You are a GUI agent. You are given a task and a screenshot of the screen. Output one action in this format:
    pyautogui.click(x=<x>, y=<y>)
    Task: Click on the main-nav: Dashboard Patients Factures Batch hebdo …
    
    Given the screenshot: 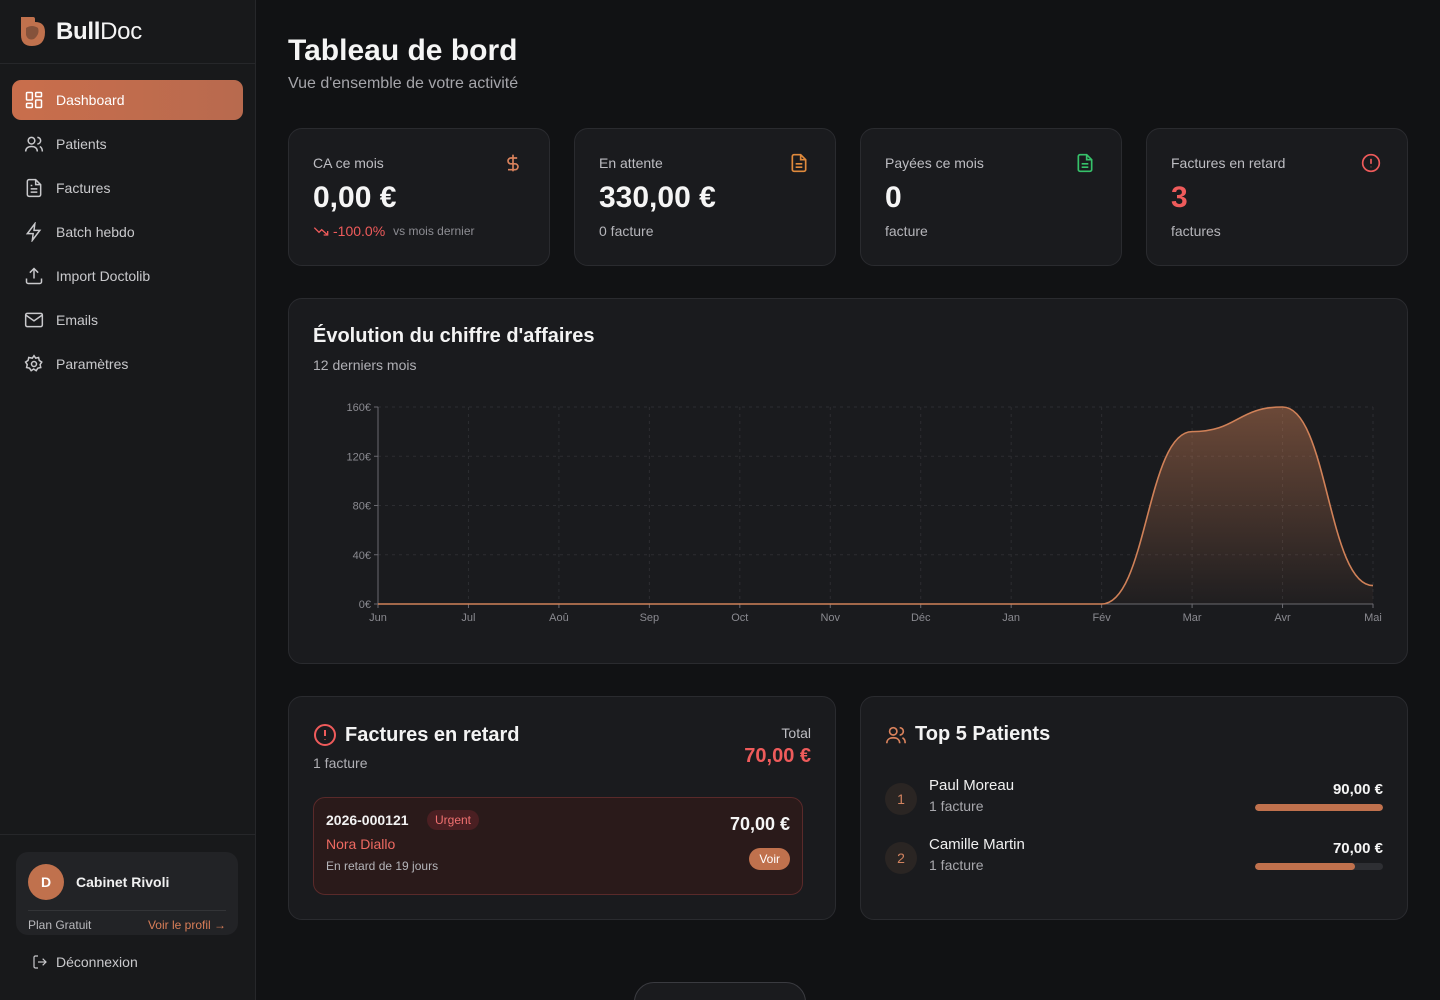 What is the action you would take?
    pyautogui.click(x=127, y=224)
    